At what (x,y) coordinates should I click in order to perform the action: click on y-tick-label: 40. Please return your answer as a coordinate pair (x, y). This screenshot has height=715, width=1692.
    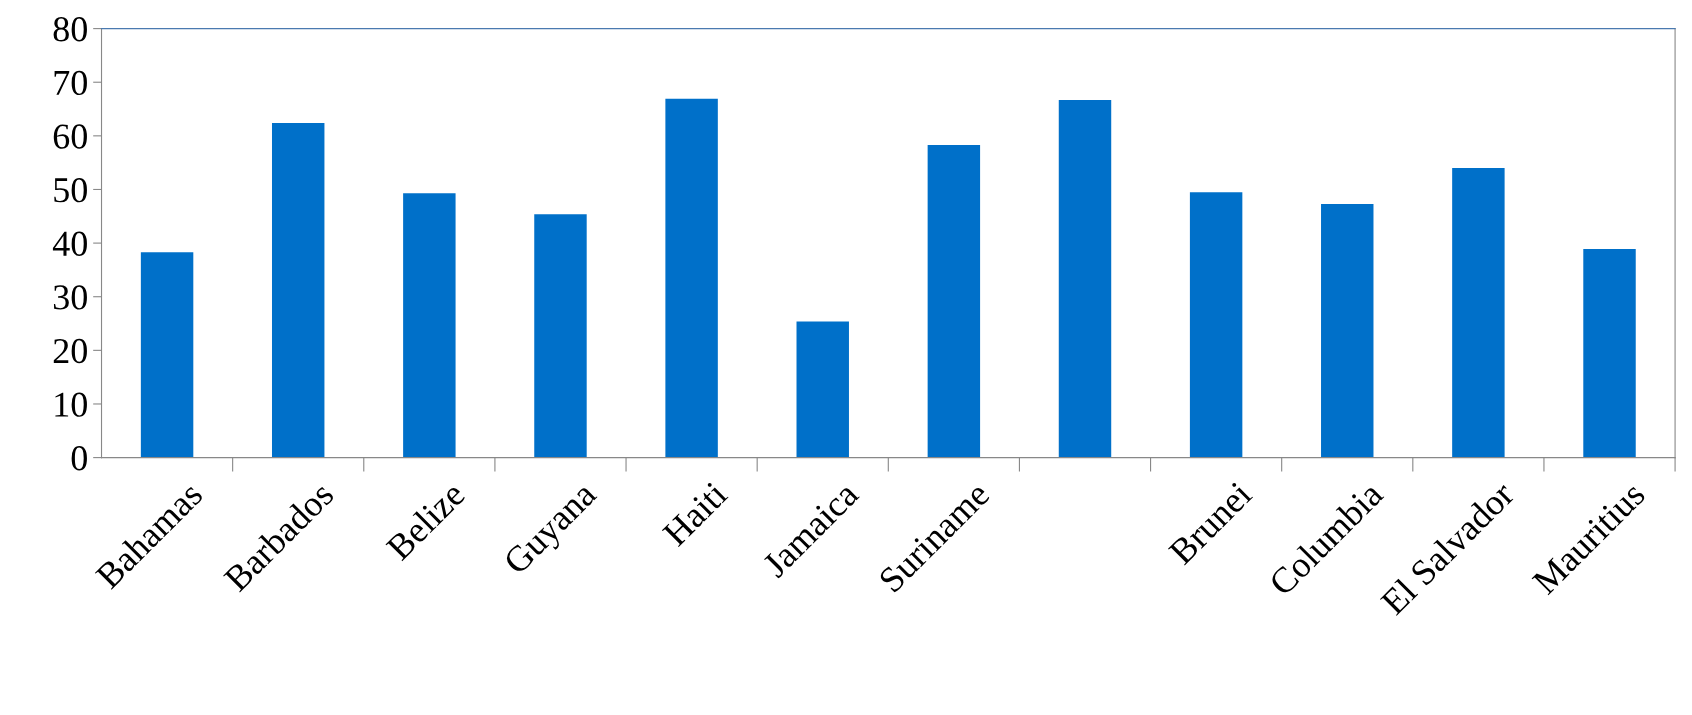
    Looking at the image, I should click on (69, 243).